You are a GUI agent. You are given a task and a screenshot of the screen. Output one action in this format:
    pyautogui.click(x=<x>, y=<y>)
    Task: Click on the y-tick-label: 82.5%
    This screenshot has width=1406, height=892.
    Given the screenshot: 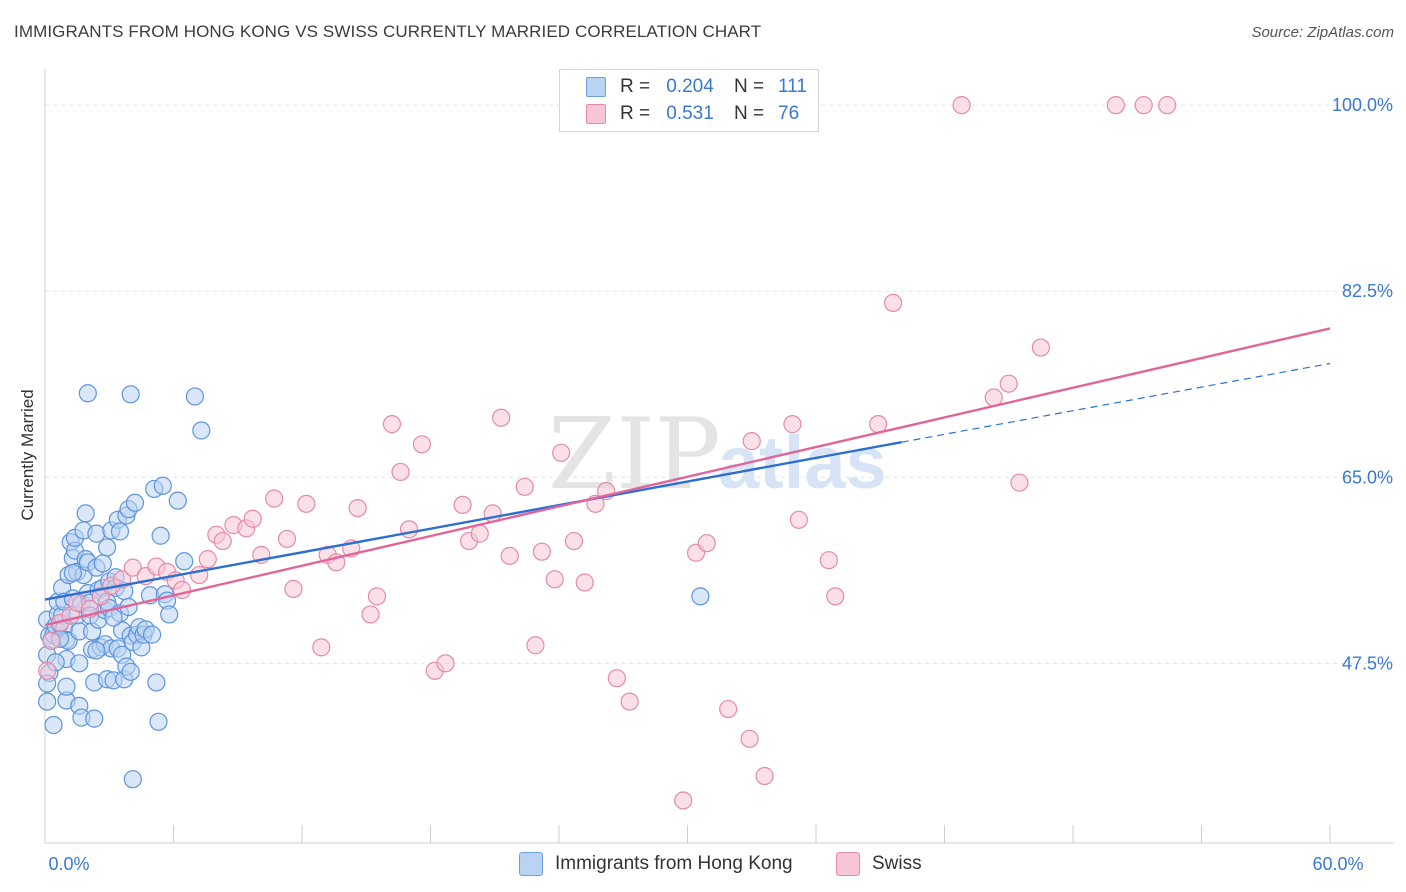 What is the action you would take?
    pyautogui.click(x=1367, y=291)
    